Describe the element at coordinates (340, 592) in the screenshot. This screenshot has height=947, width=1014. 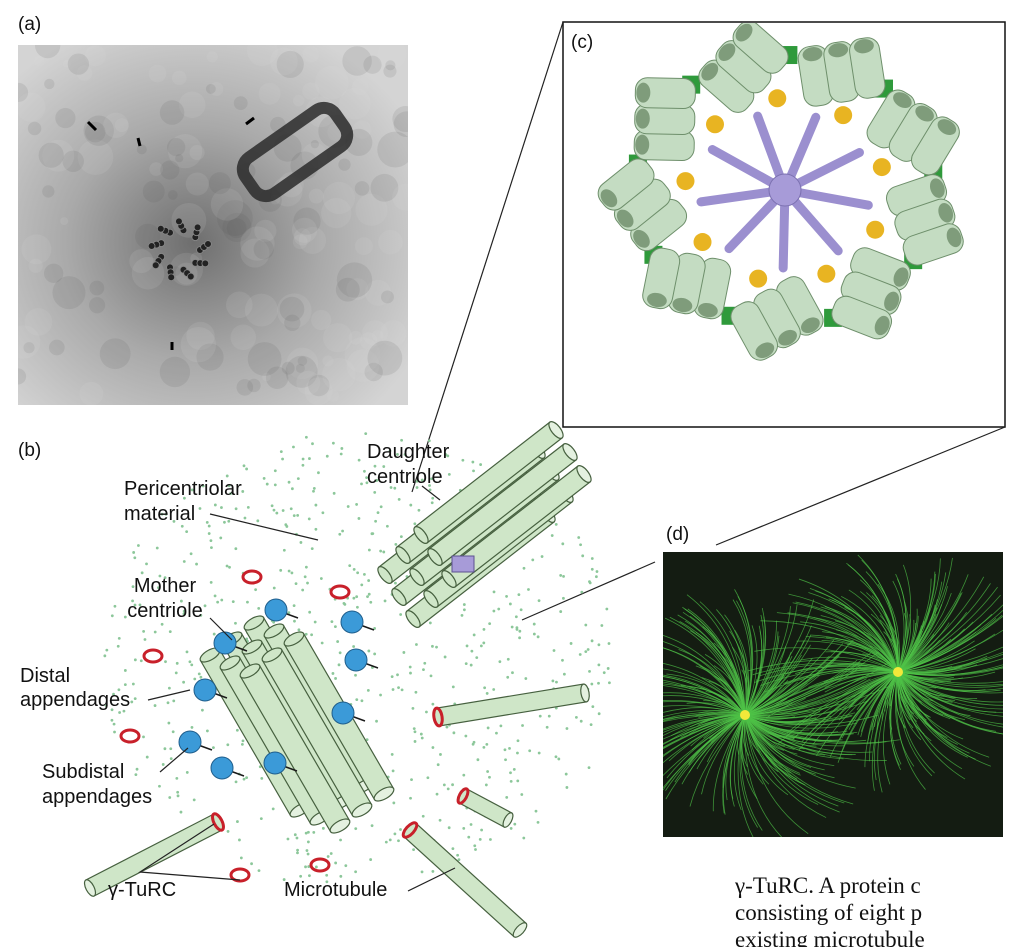
I see `gamma-turc` at that location.